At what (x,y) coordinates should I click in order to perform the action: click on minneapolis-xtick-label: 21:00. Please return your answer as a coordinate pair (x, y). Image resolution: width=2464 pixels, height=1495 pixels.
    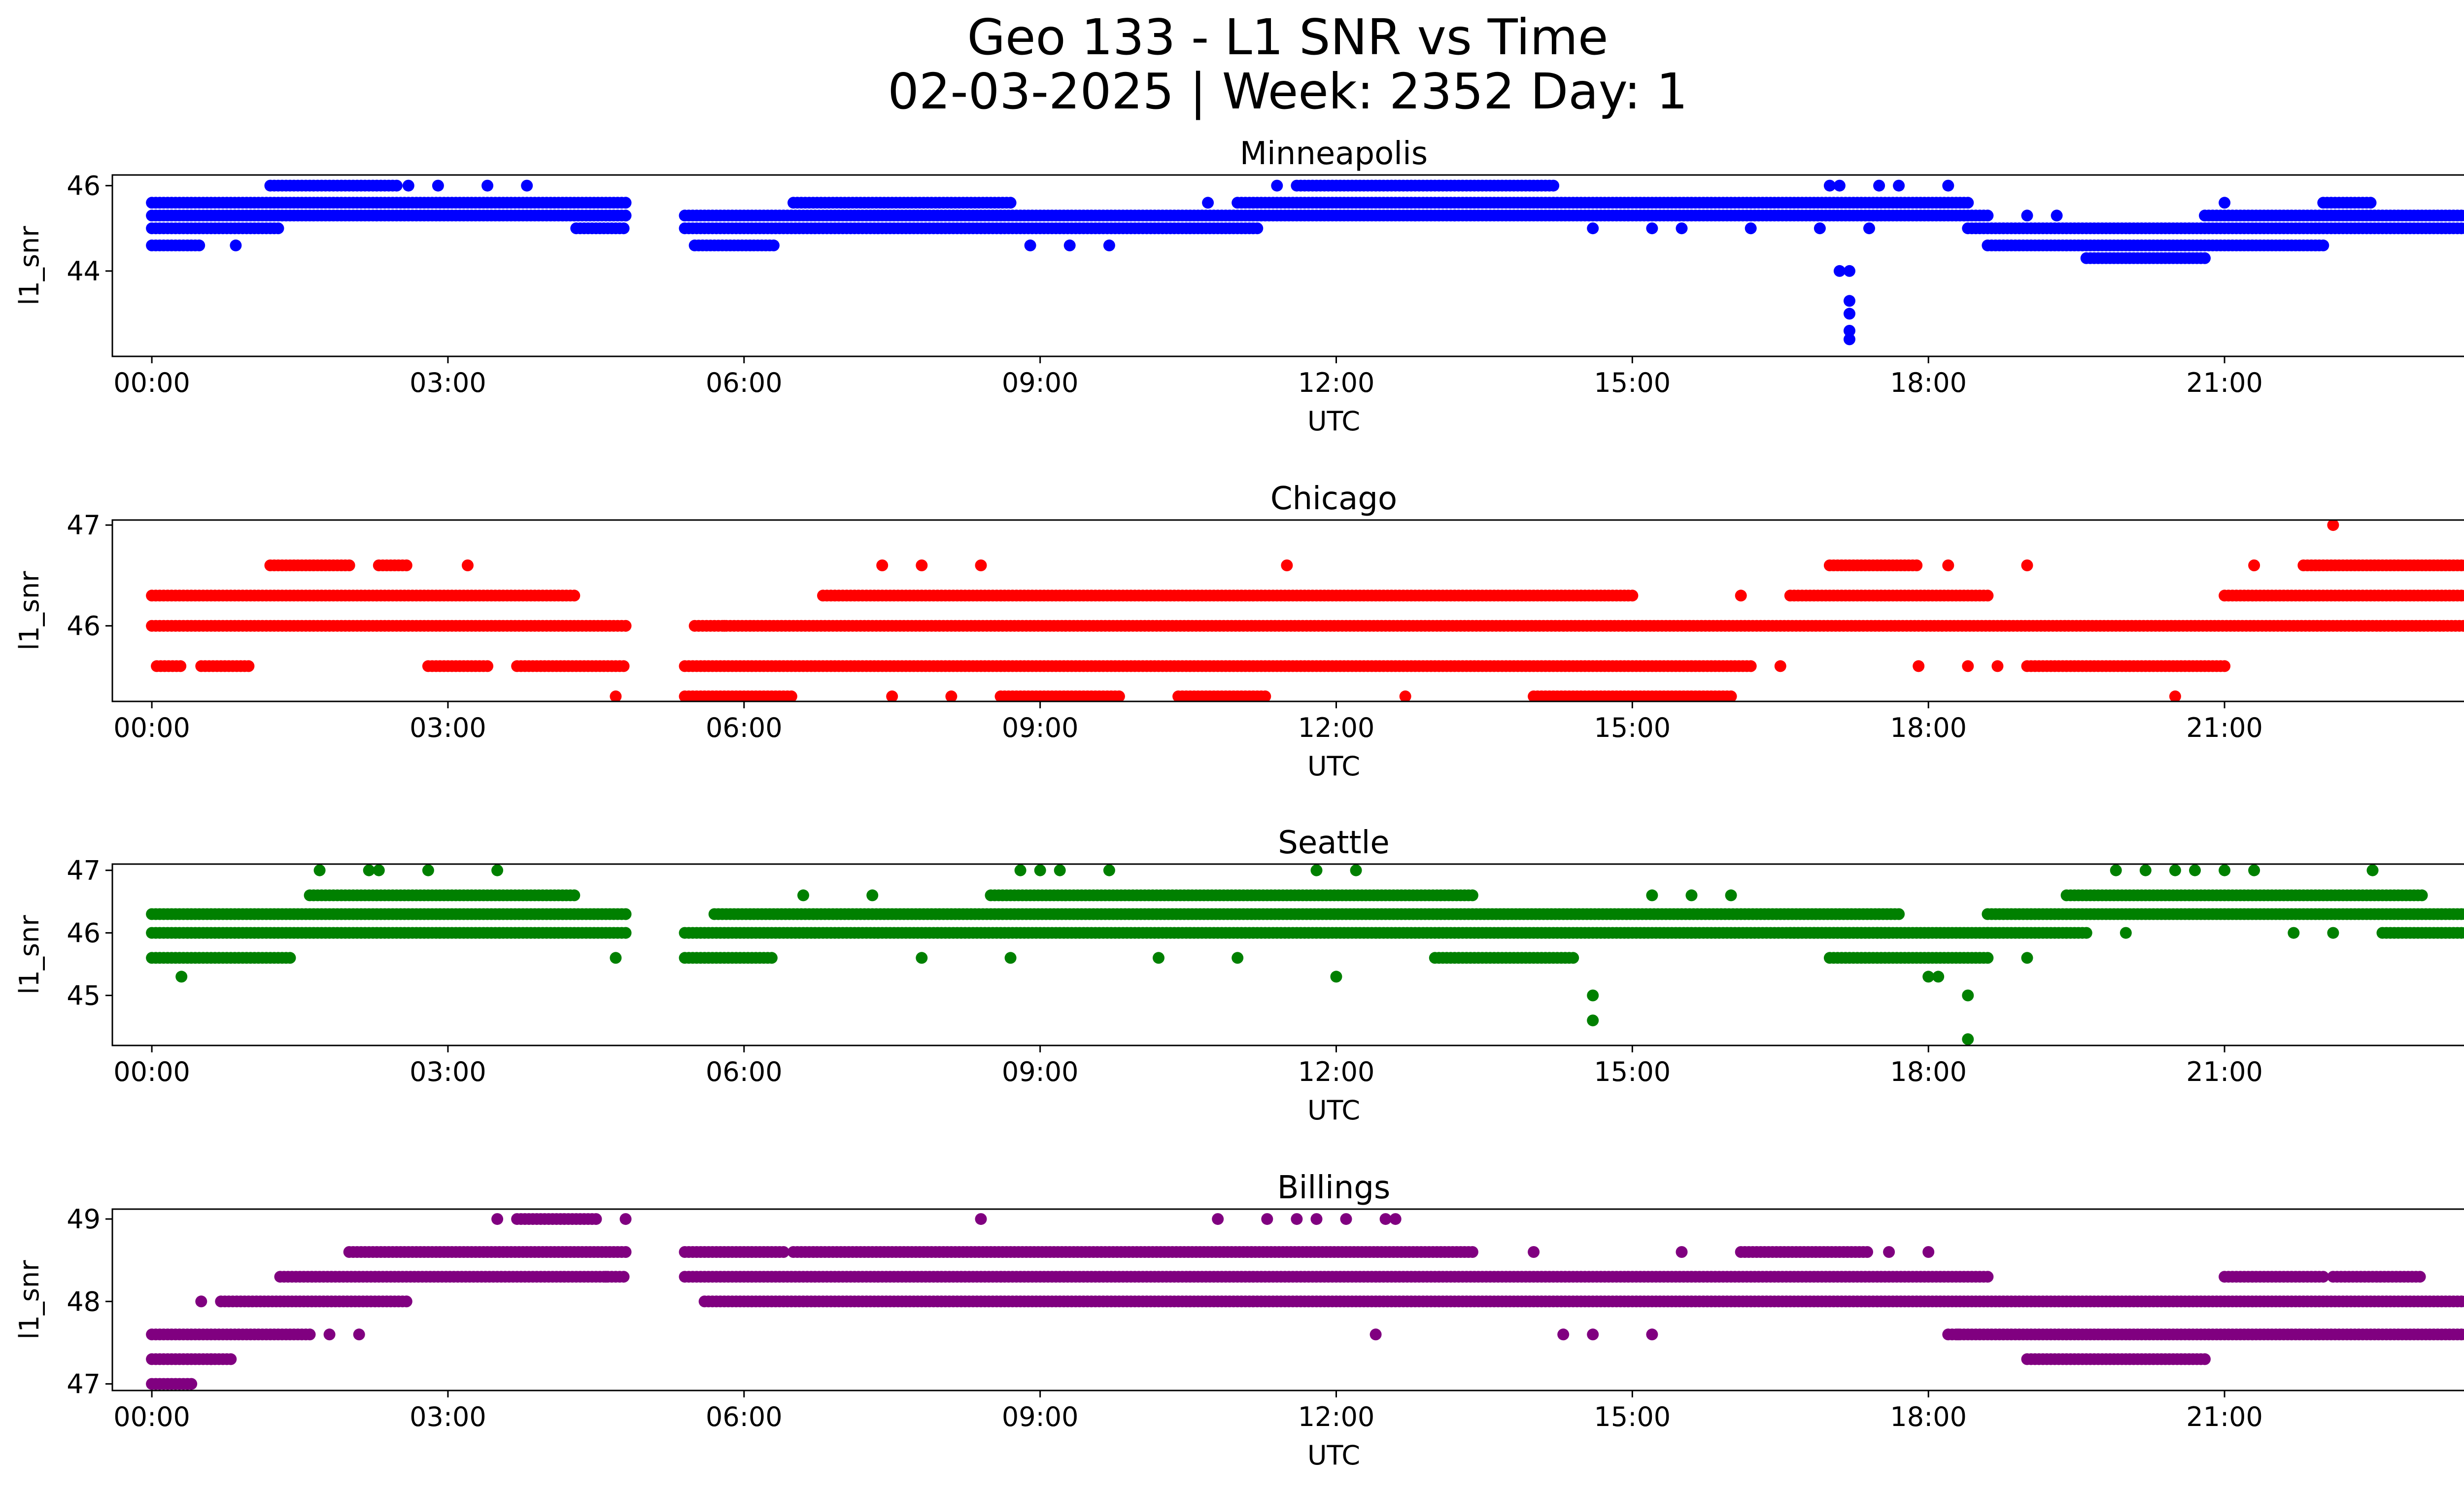
    Looking at the image, I should click on (2224, 382).